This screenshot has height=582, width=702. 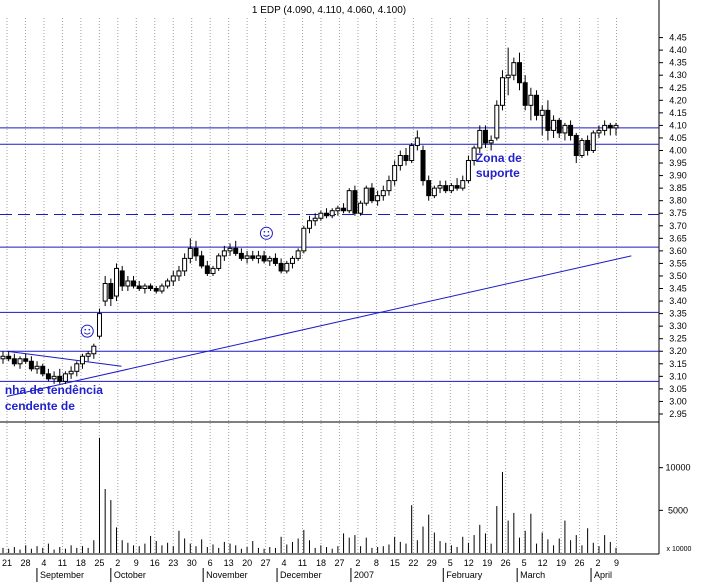 What do you see at coordinates (678, 188) in the screenshot?
I see `price-tick-label: 3.85` at bounding box center [678, 188].